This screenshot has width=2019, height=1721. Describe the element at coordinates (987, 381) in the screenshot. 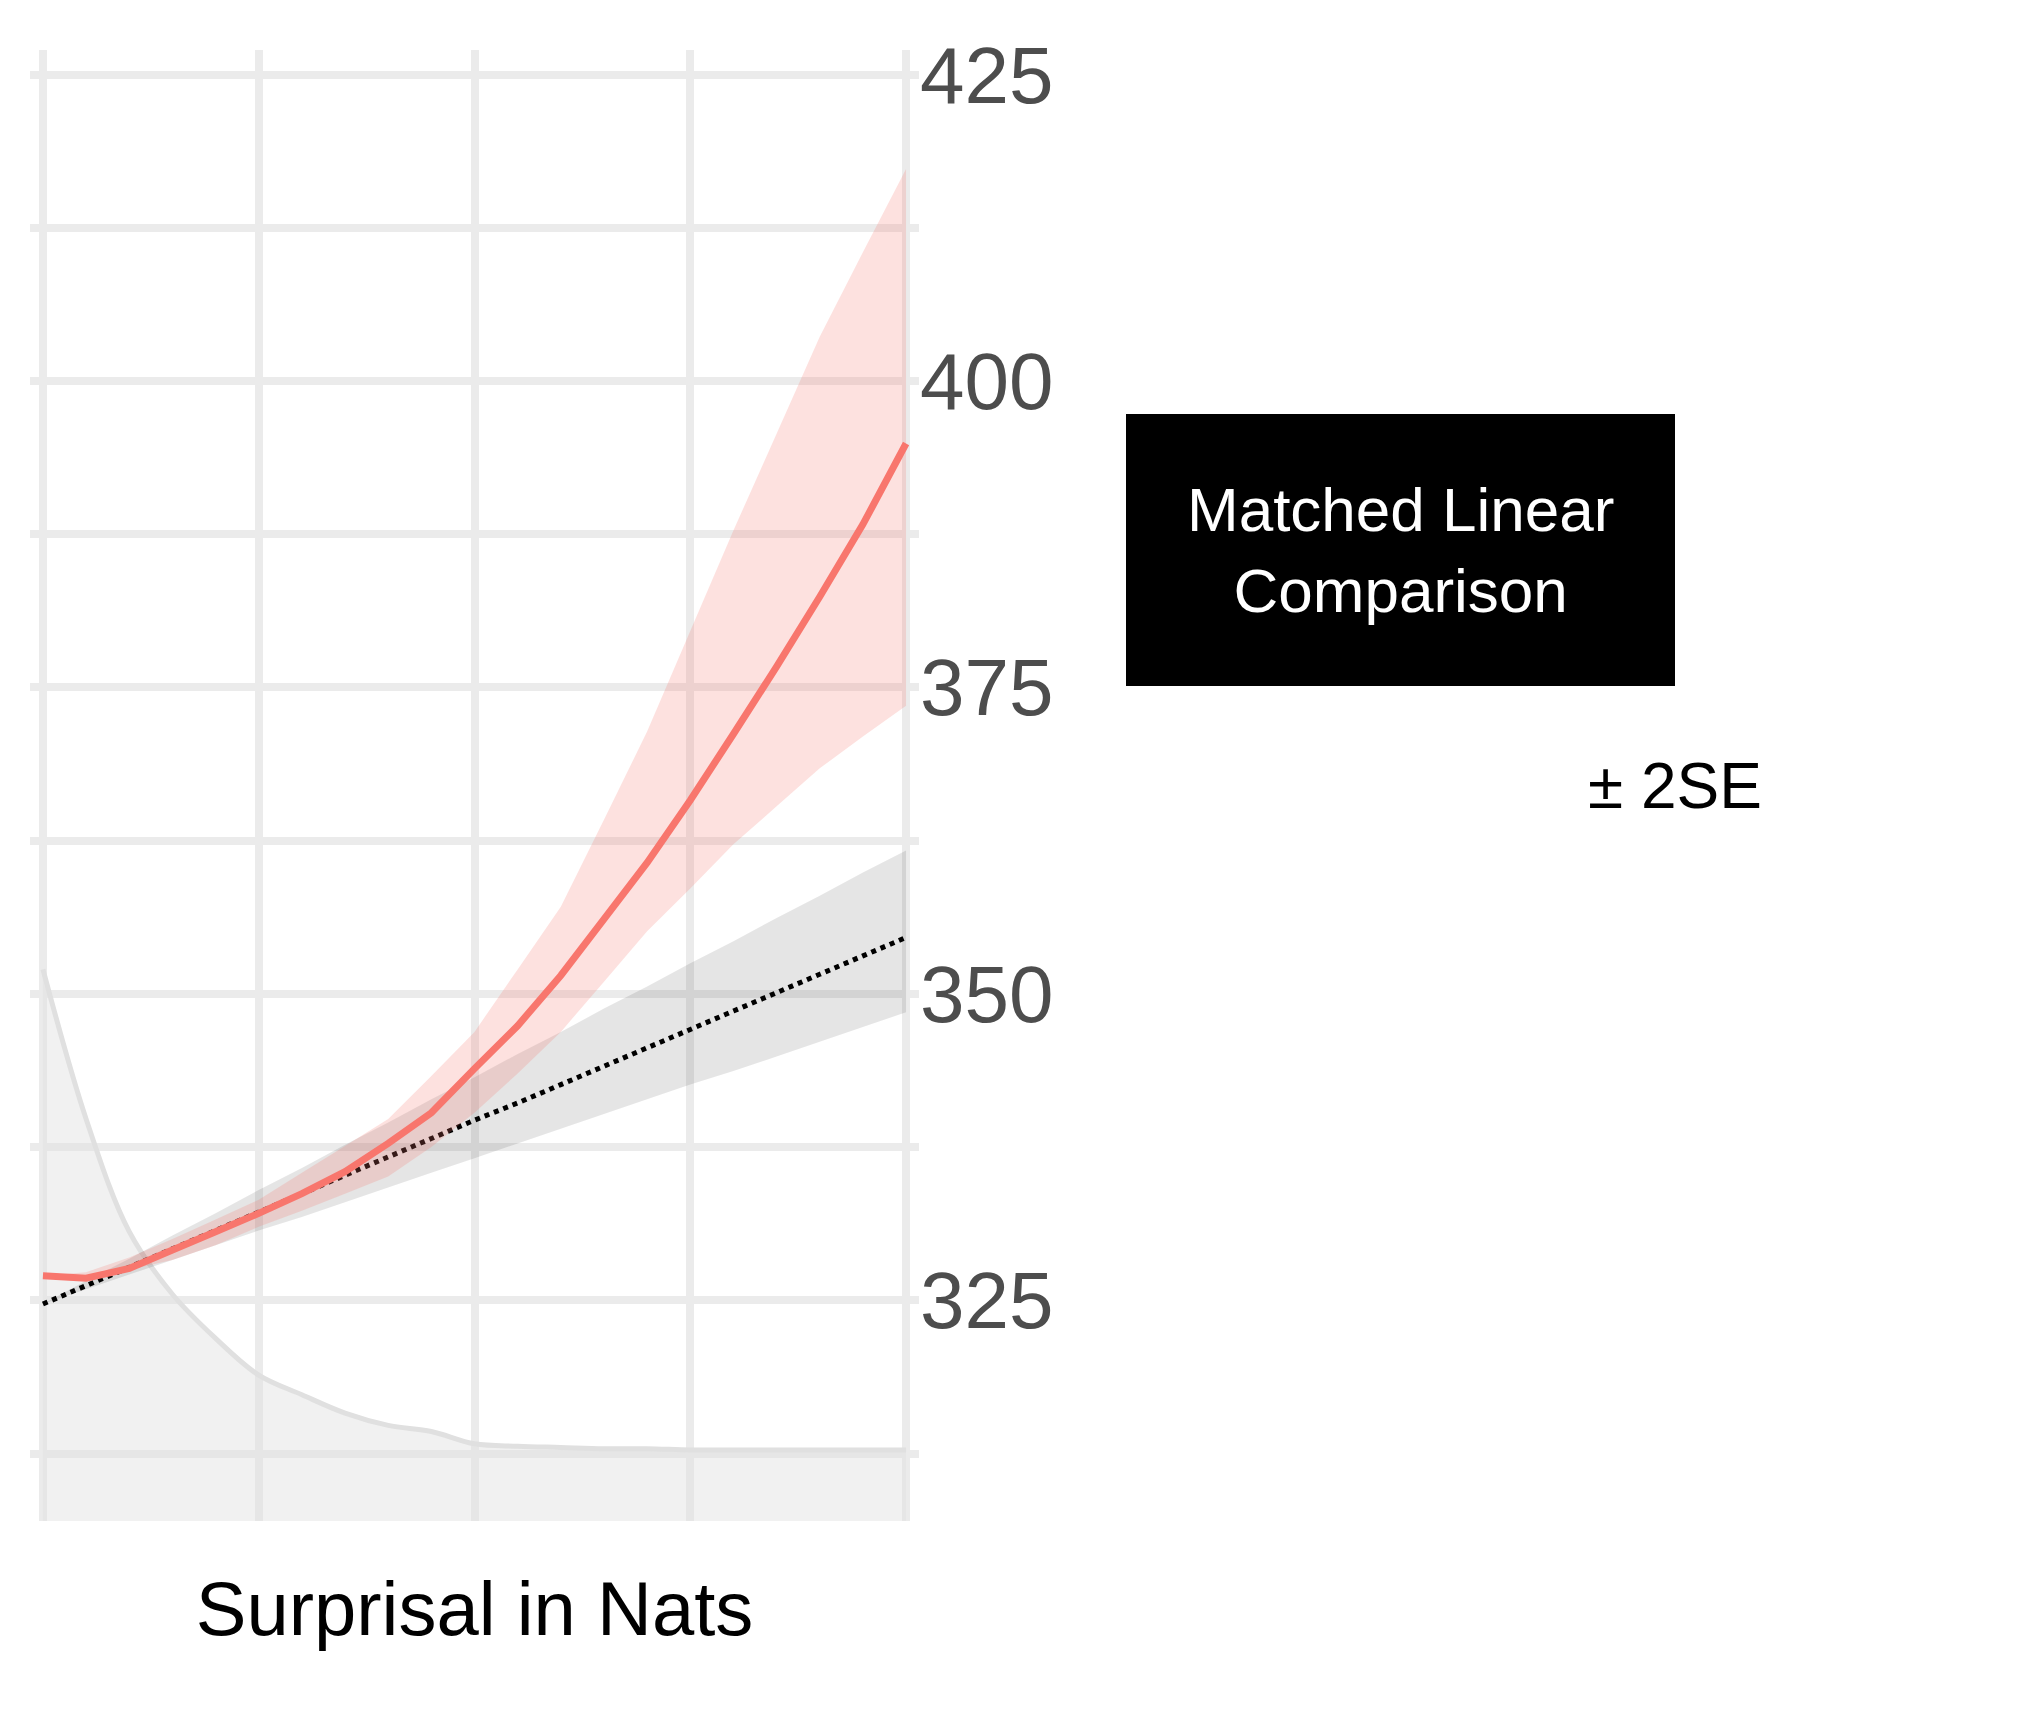

I see `y-tick-label: 400` at that location.